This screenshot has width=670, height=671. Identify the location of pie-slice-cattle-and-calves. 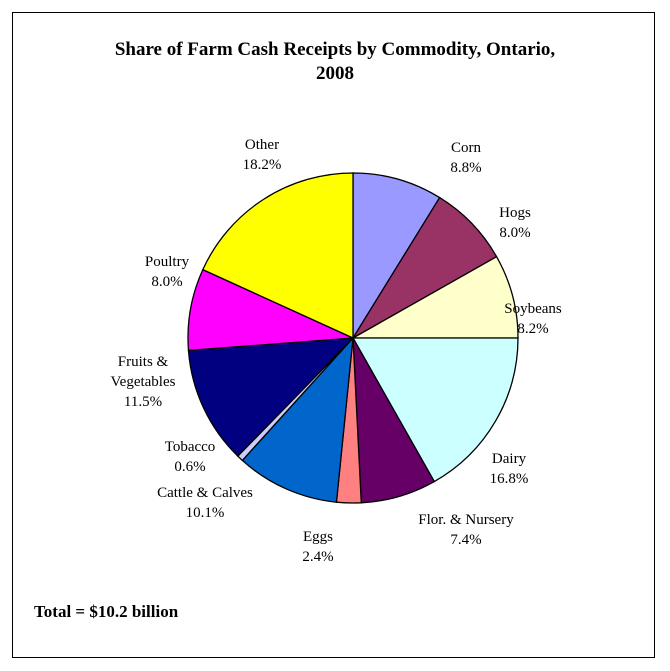
(297, 419).